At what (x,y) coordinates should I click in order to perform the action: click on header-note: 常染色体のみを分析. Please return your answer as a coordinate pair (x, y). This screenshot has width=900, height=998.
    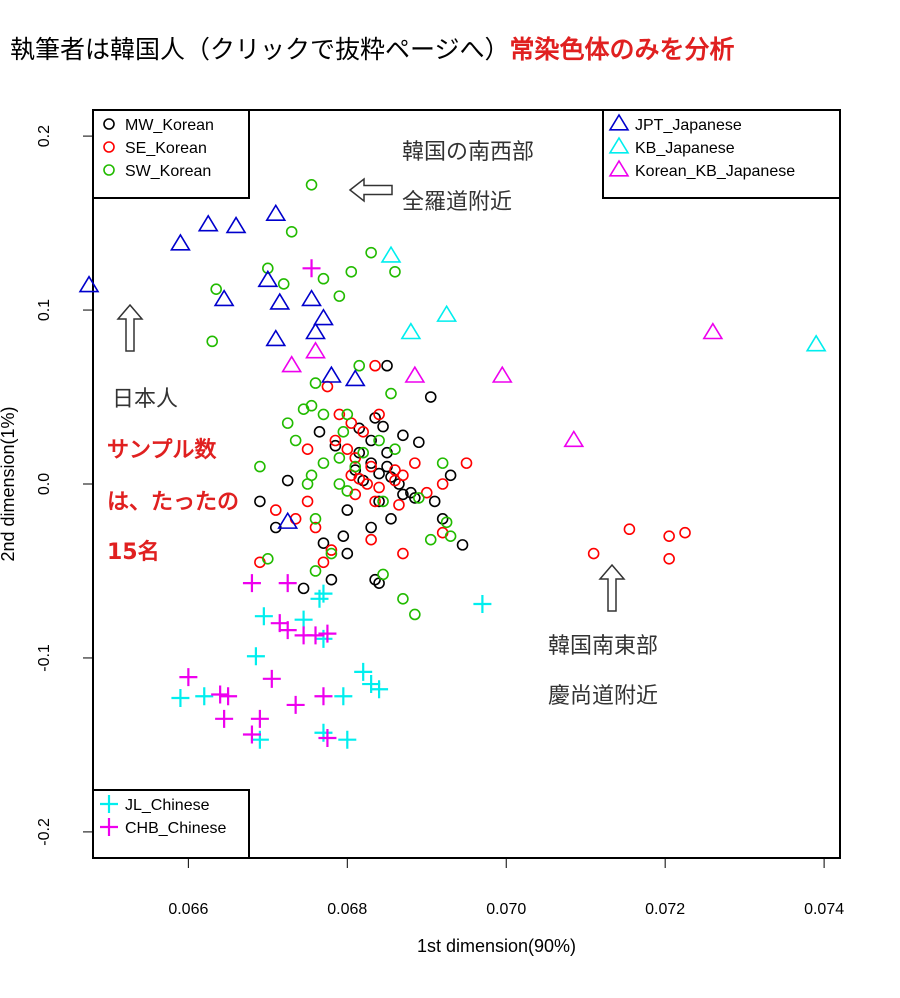
    Looking at the image, I should click on (622, 49).